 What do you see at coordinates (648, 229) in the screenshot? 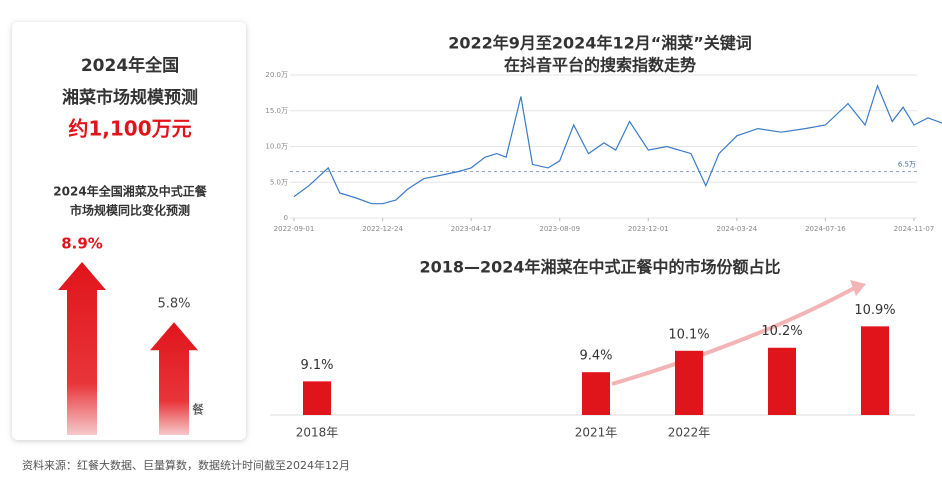
I see `x-tick-label: 2023-12-01` at bounding box center [648, 229].